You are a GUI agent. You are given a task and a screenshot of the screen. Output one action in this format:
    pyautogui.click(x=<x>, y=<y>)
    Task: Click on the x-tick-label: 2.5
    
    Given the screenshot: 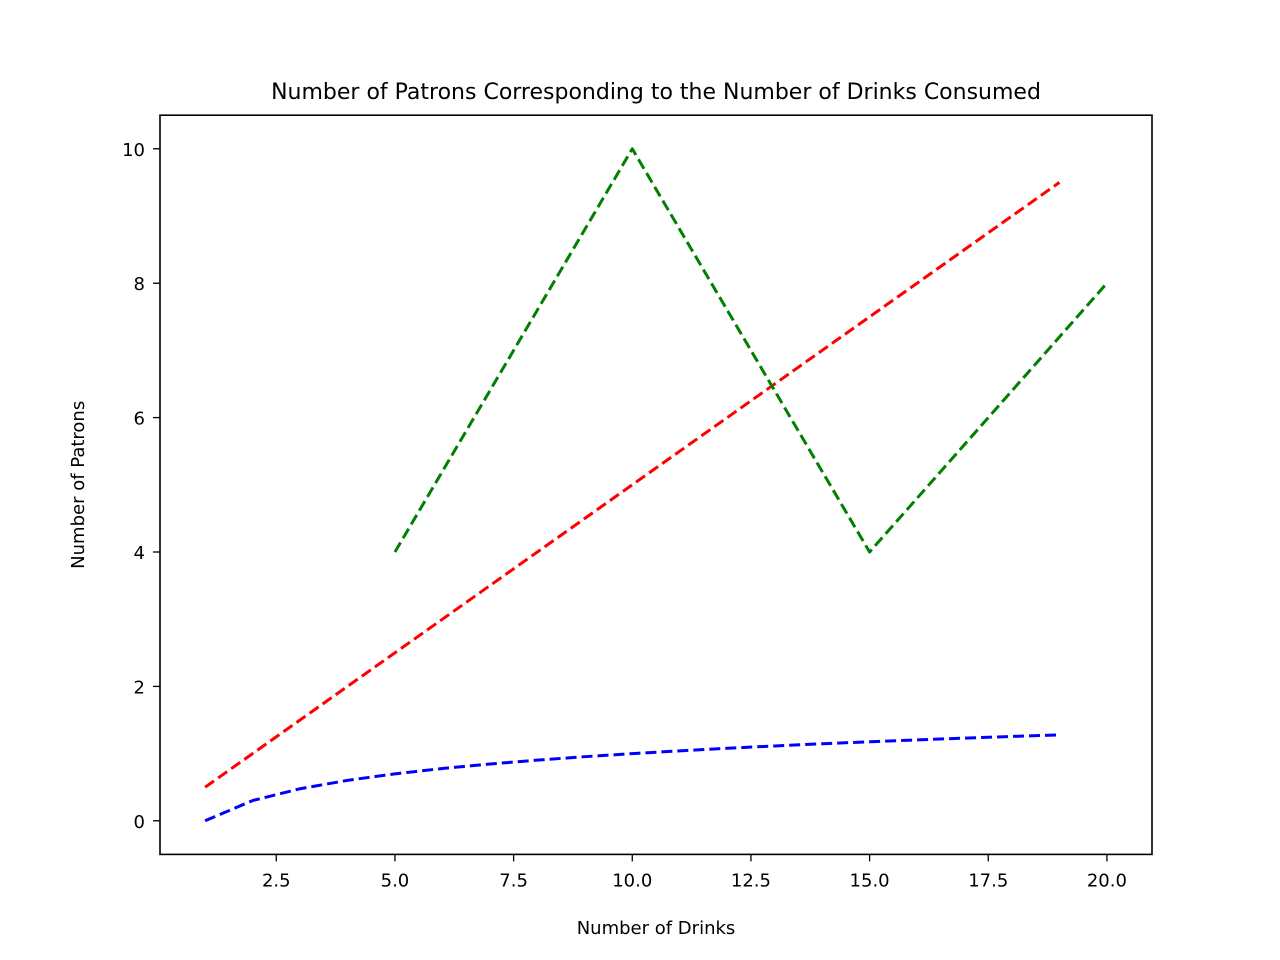 What is the action you would take?
    pyautogui.click(x=276, y=880)
    